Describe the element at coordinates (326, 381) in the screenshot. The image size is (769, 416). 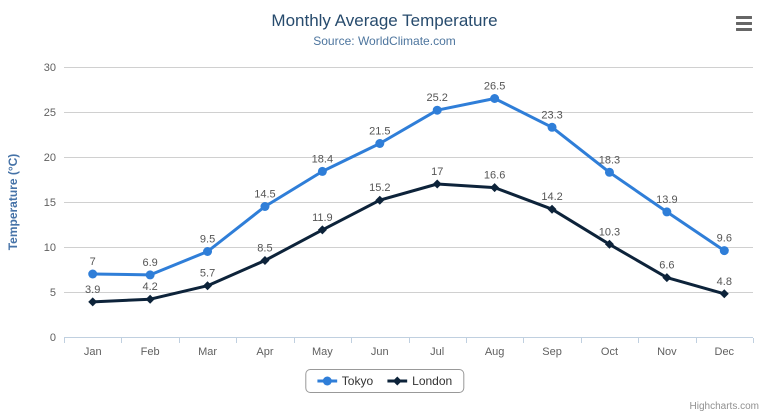
I see `tokyo-series-marker-icon` at that location.